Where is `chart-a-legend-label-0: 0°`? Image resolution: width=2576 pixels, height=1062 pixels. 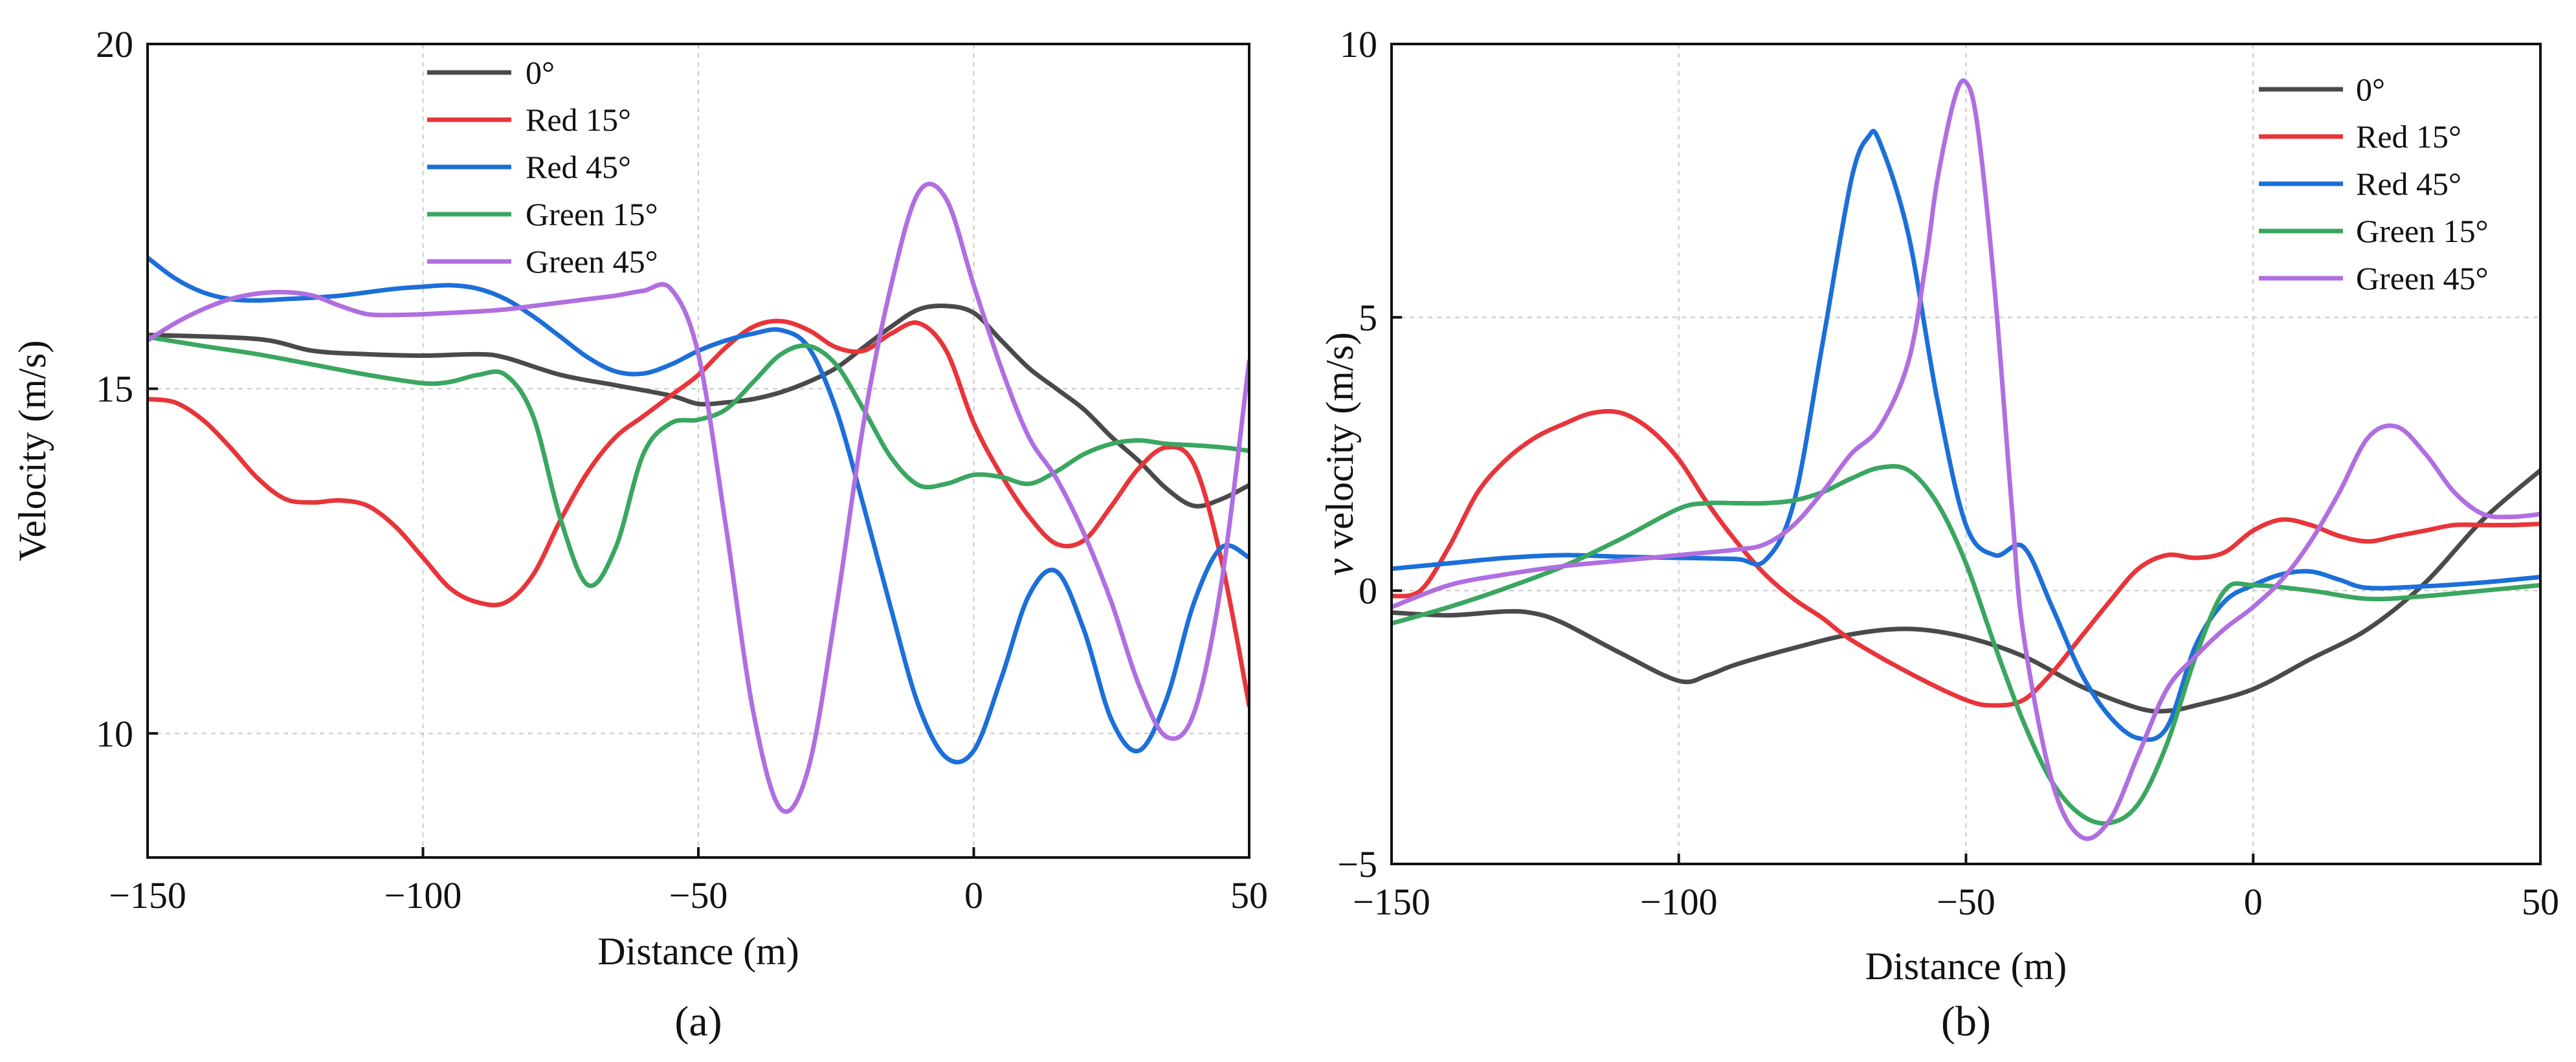 chart-a-legend-label-0: 0° is located at coordinates (540, 72).